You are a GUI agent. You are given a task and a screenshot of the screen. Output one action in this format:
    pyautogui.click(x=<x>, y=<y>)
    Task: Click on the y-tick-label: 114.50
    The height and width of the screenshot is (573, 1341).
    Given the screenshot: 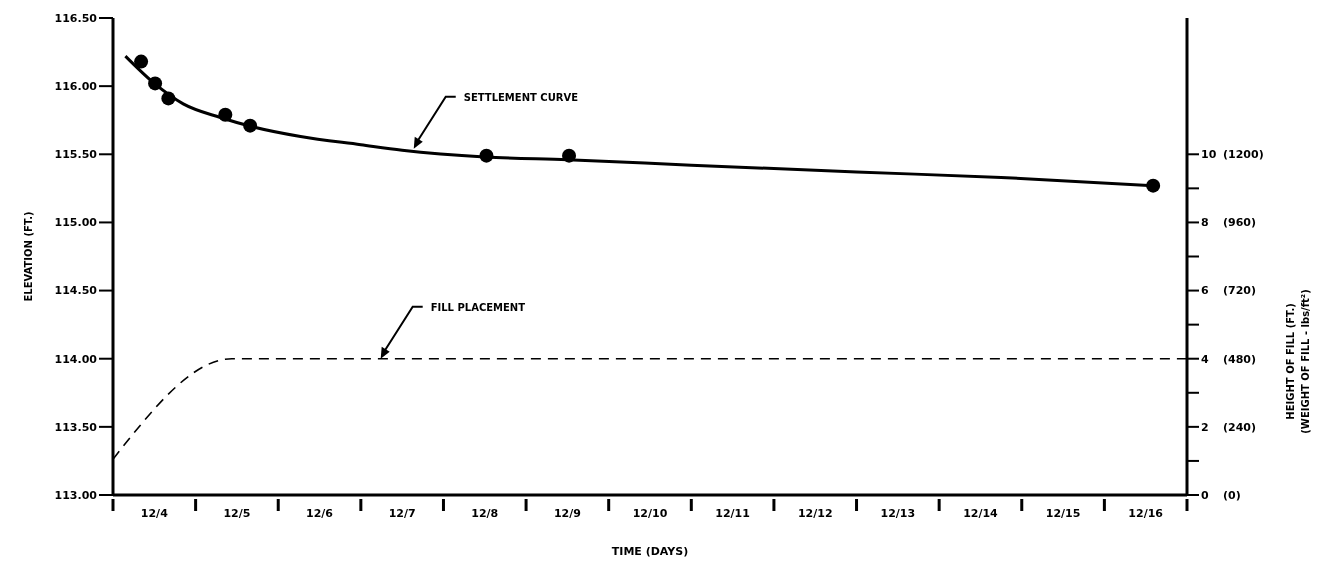 What is the action you would take?
    pyautogui.click(x=76, y=291)
    